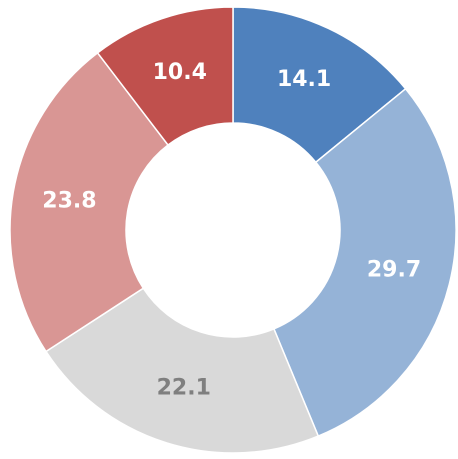 Image resolution: width=458 pixels, height=459 pixels. I want to click on donut-slice, so click(165, 76).